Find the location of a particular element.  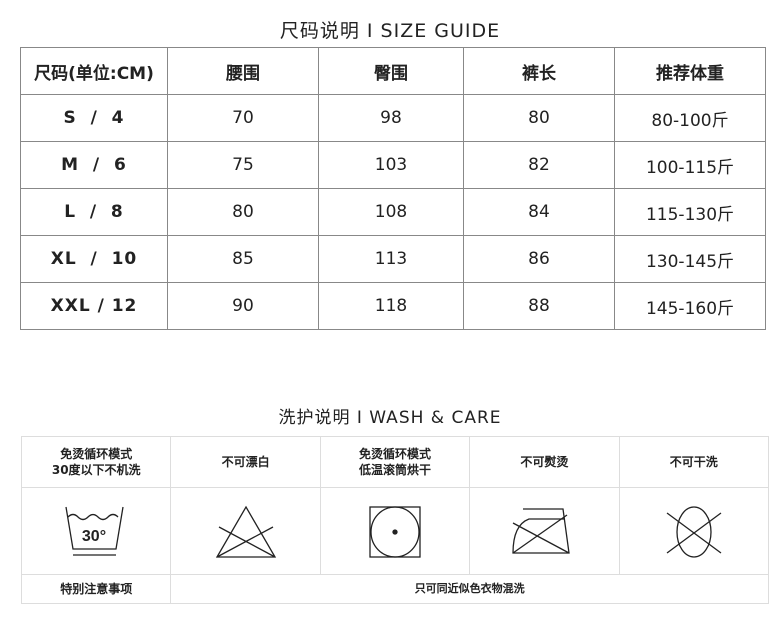

table-row: XXL / 12 90 118 88 145-160斤 is located at coordinates (393, 306).